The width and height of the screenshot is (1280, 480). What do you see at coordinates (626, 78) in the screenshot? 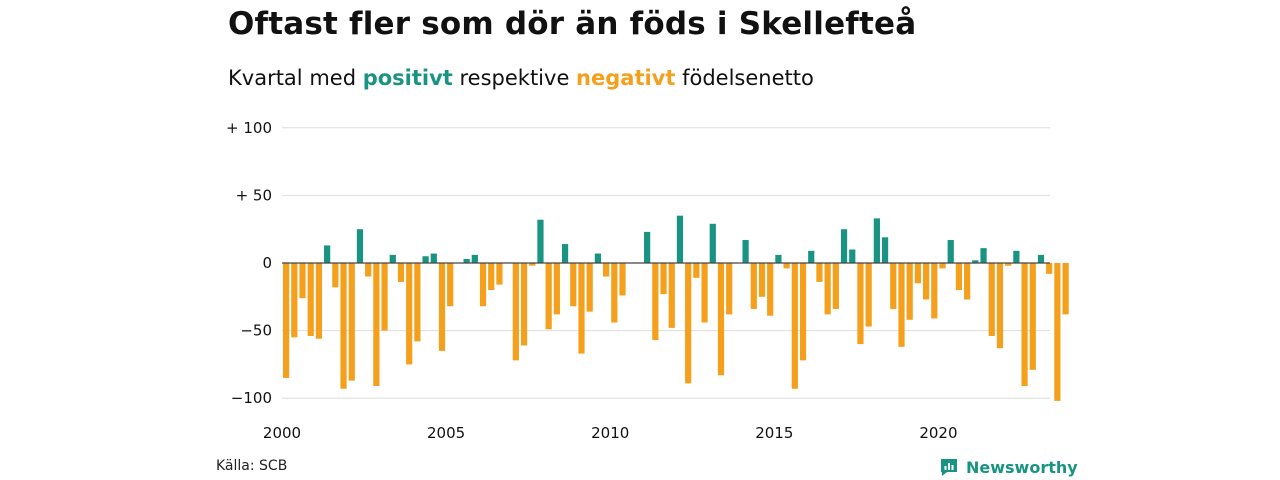
I see `subtitle-negative-word: negativt` at bounding box center [626, 78].